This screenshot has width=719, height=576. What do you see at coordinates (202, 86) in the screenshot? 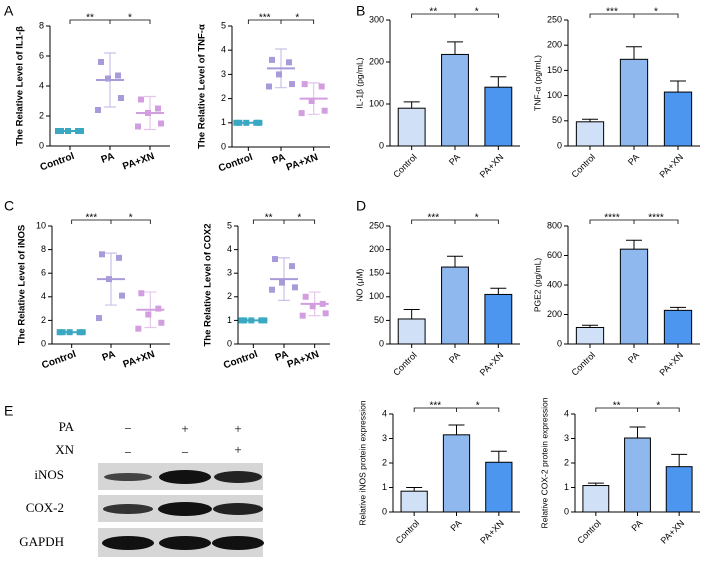
I see `y-axis-label: The Relative Level of TNF-α` at bounding box center [202, 86].